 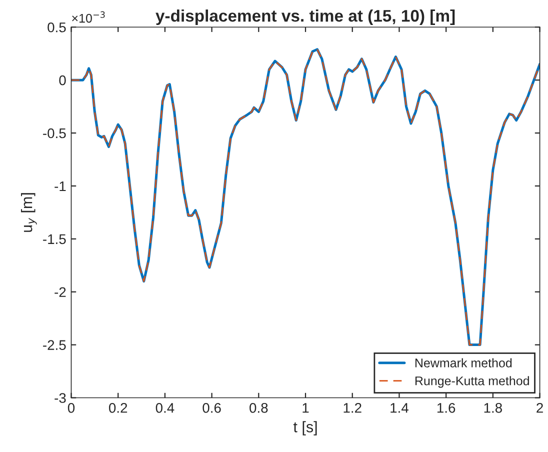 I want to click on x-tick-label: 1.6, so click(x=446, y=407).